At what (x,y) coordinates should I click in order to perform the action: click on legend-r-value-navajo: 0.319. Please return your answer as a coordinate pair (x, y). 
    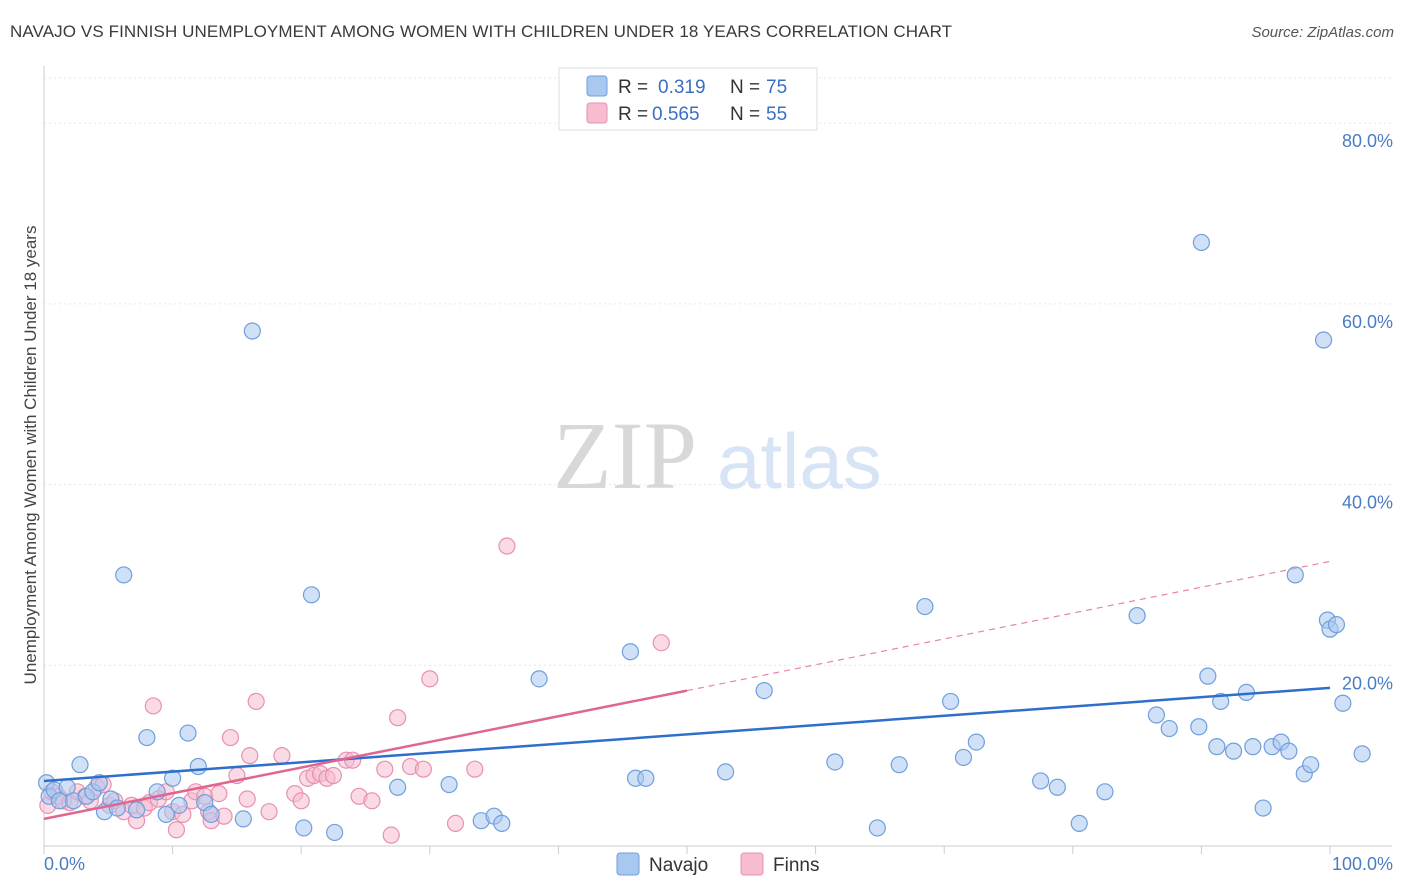
    Looking at the image, I should click on (682, 87).